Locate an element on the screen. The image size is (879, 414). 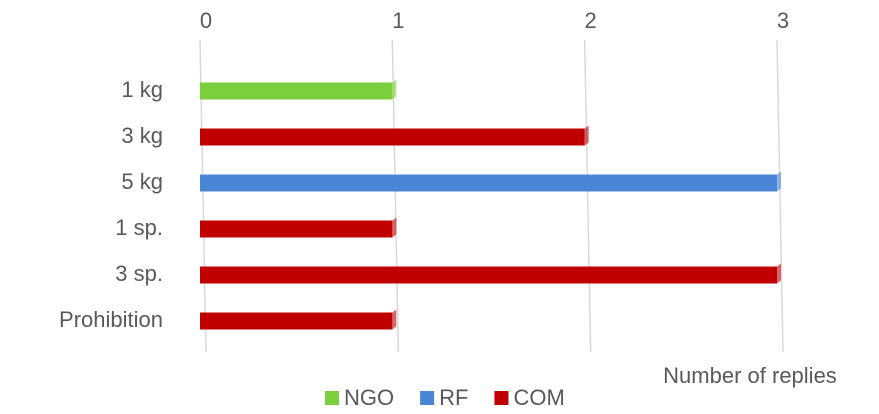
x-tick-label: 1 is located at coordinates (398, 20).